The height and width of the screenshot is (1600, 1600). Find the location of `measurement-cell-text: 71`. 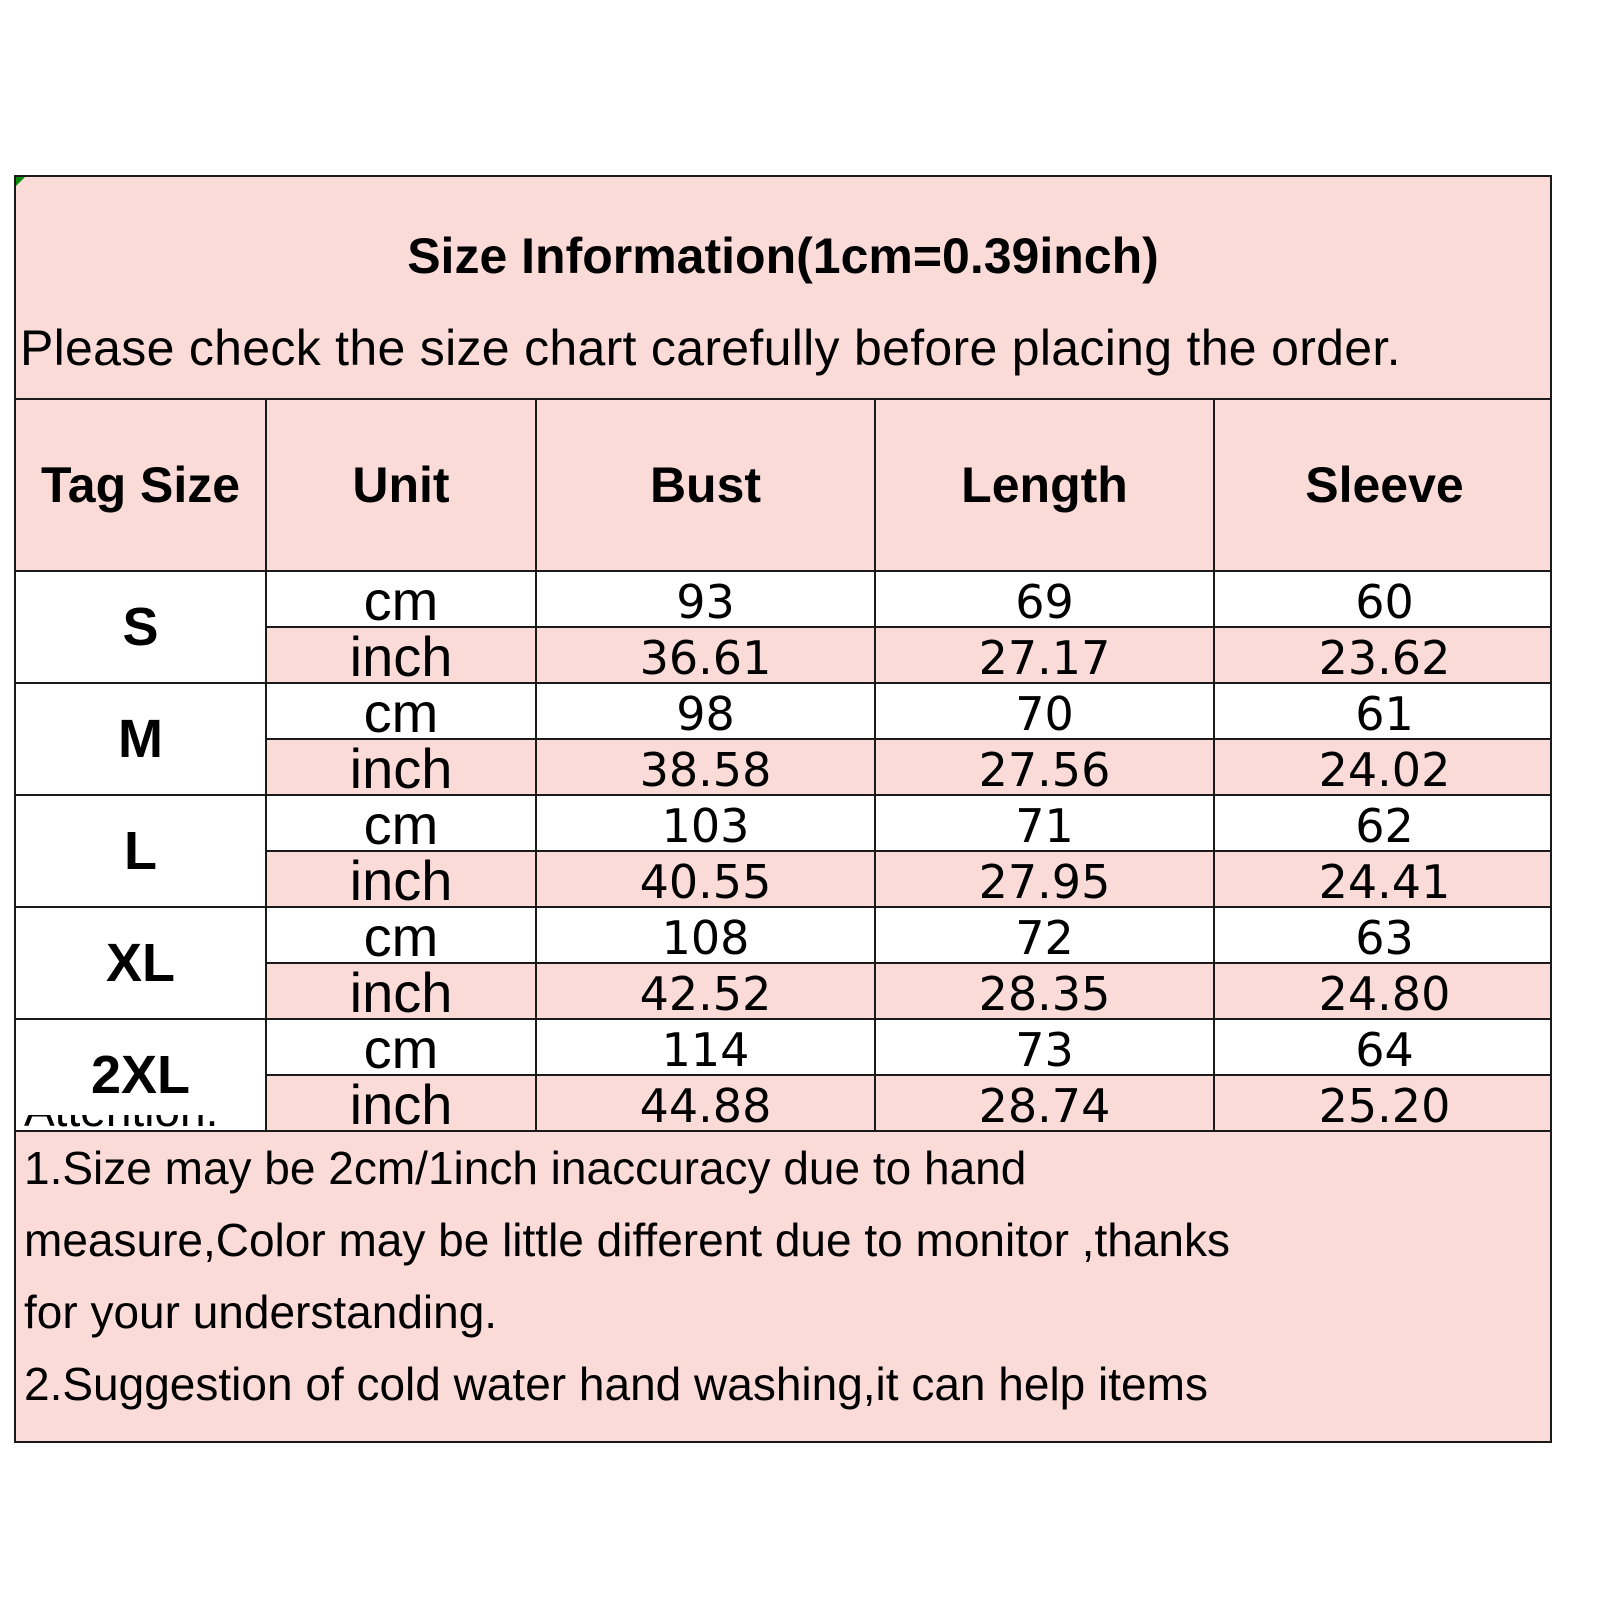

measurement-cell-text: 71 is located at coordinates (1044, 825).